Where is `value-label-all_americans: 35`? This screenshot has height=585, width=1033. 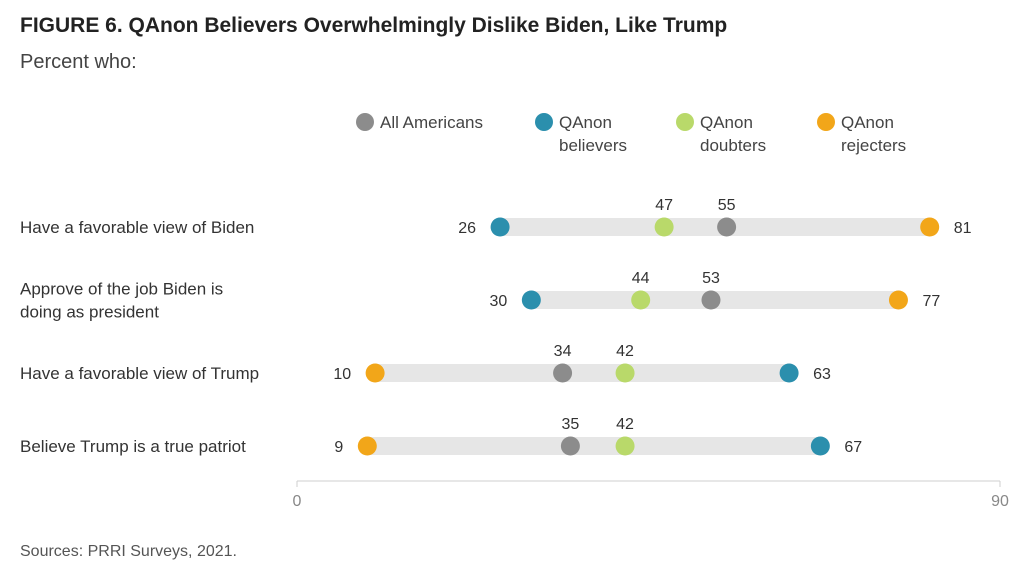 value-label-all_americans: 35 is located at coordinates (570, 424).